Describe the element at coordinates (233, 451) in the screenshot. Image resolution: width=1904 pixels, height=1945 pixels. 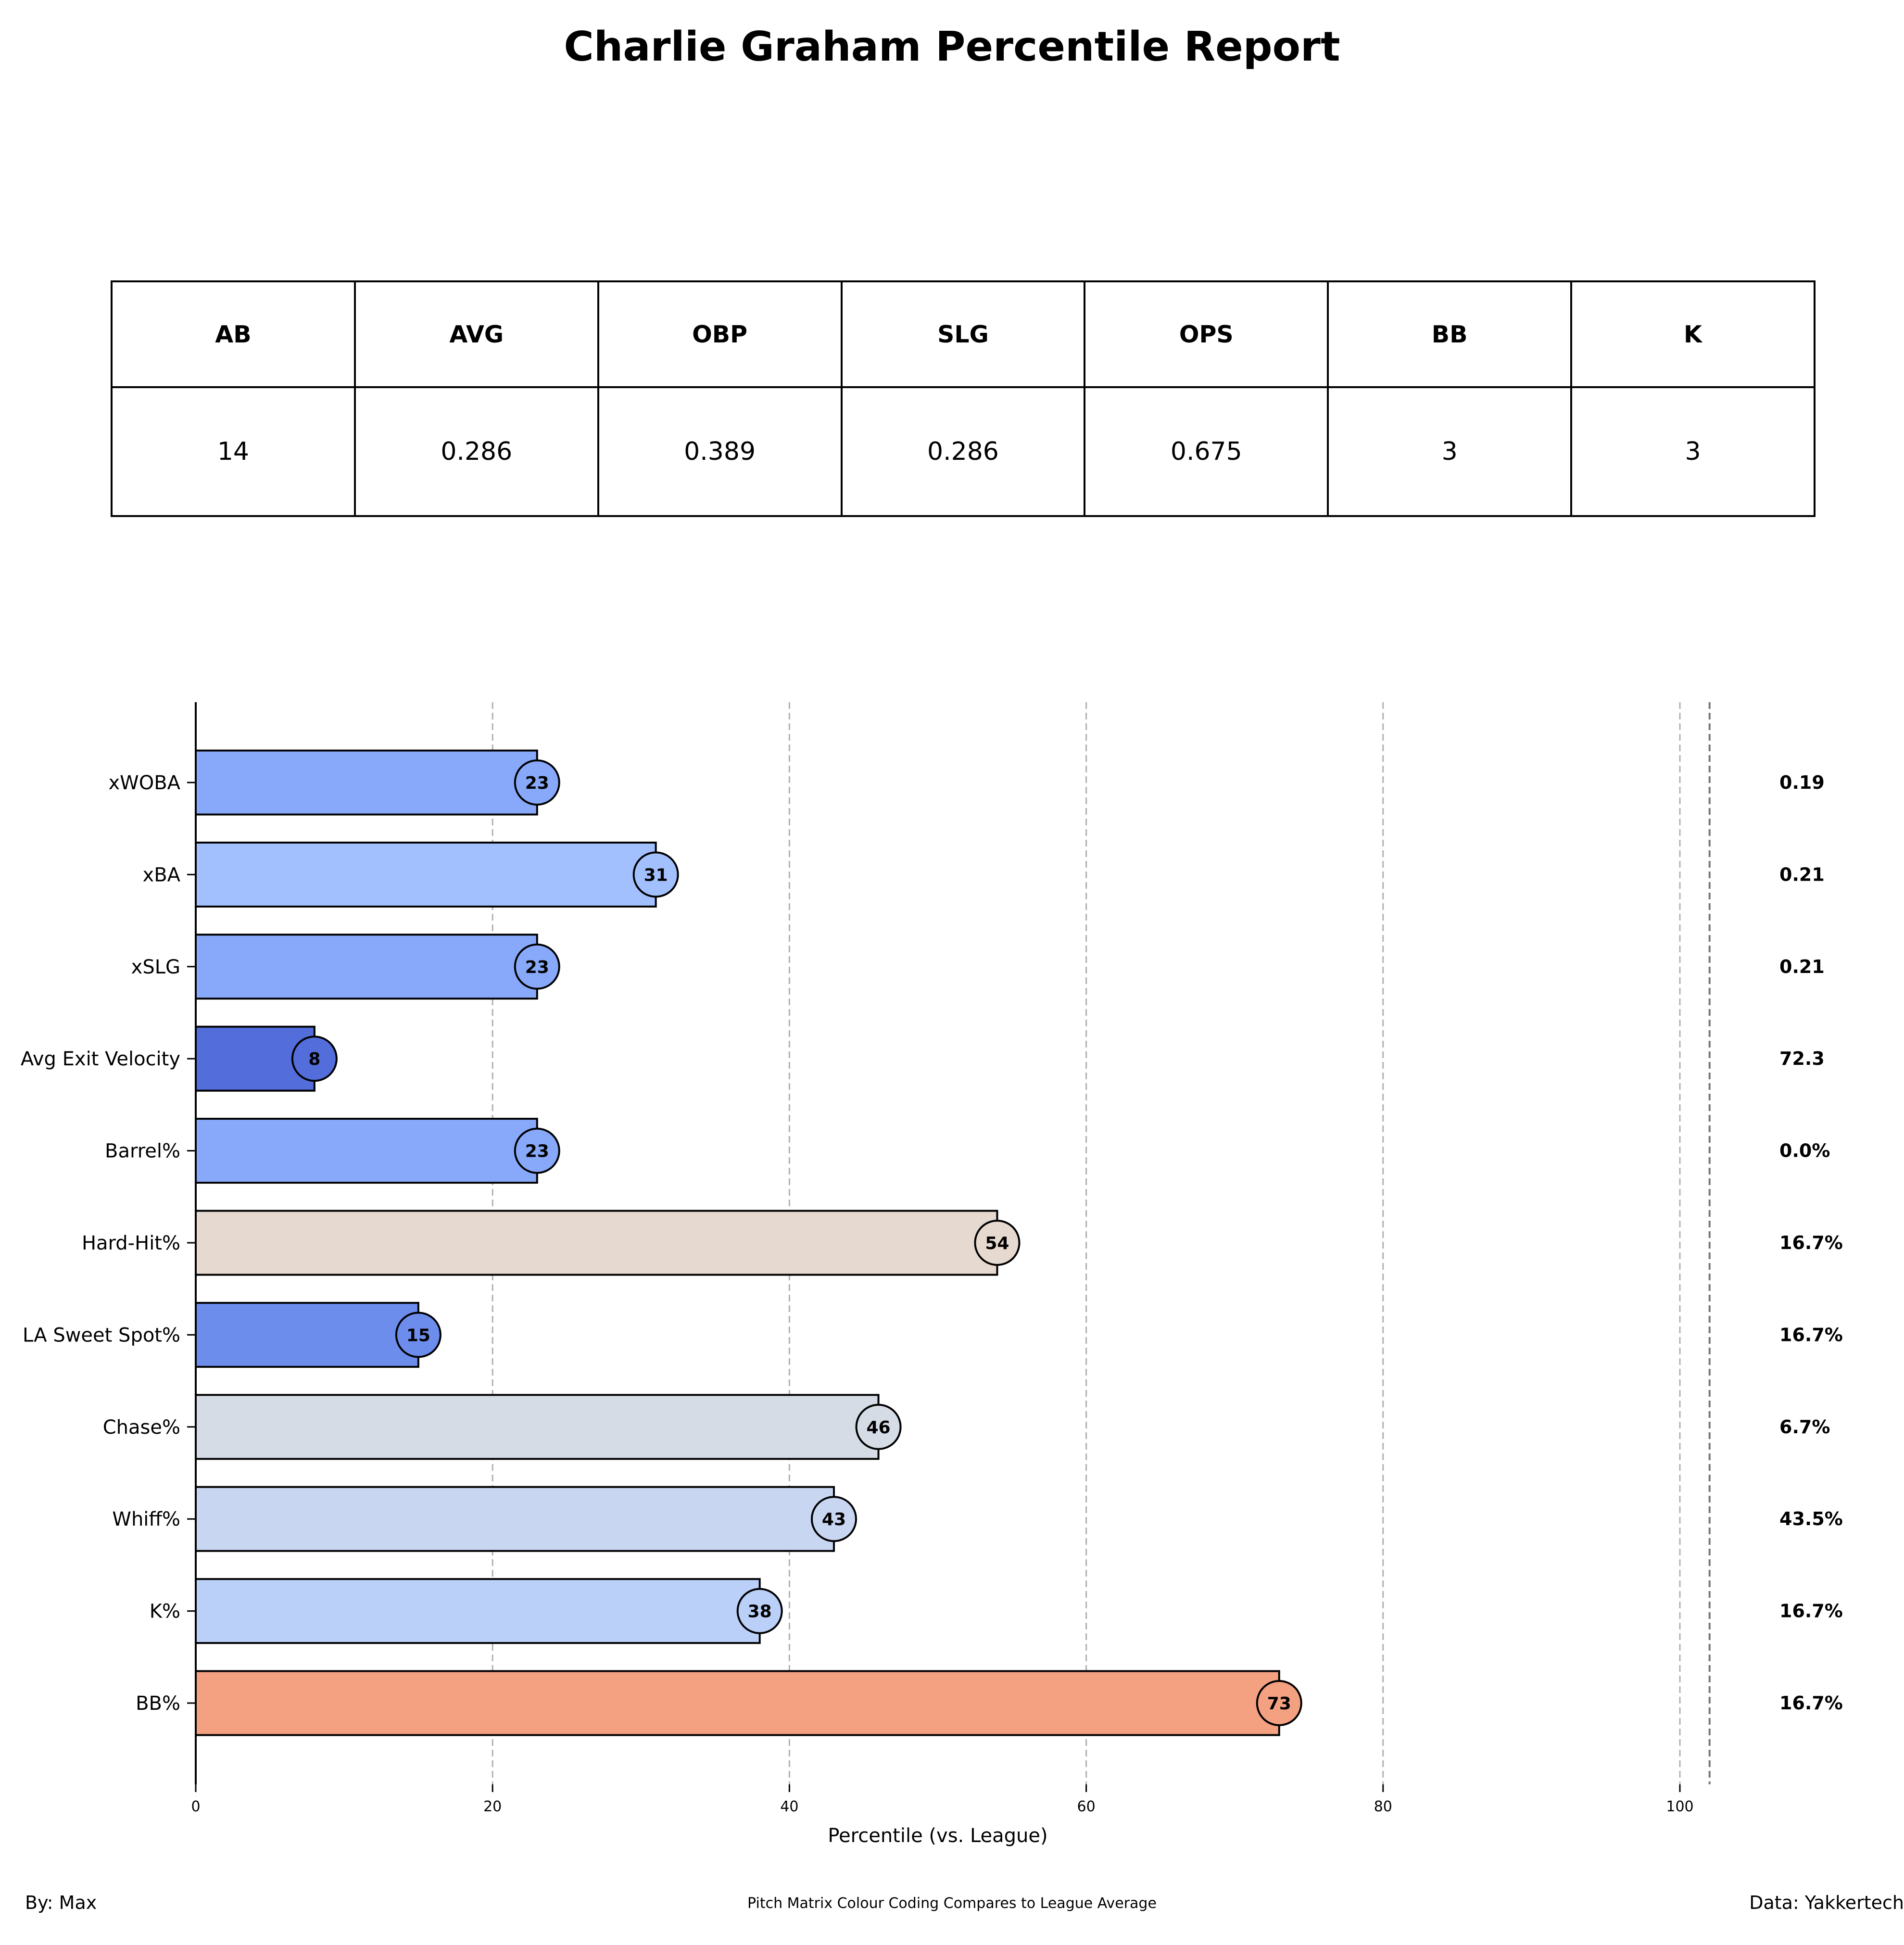
I see `stats-value-ab: 14` at that location.